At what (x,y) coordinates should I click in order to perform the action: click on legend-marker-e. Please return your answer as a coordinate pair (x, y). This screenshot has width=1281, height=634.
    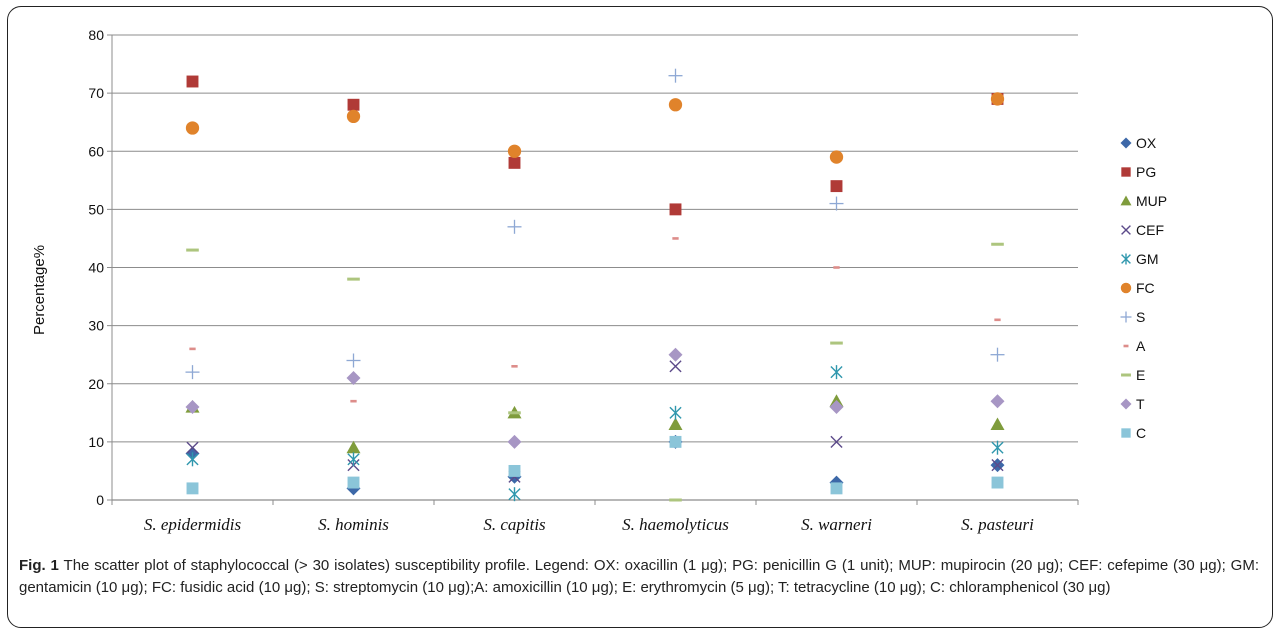
    Looking at the image, I should click on (1126, 375).